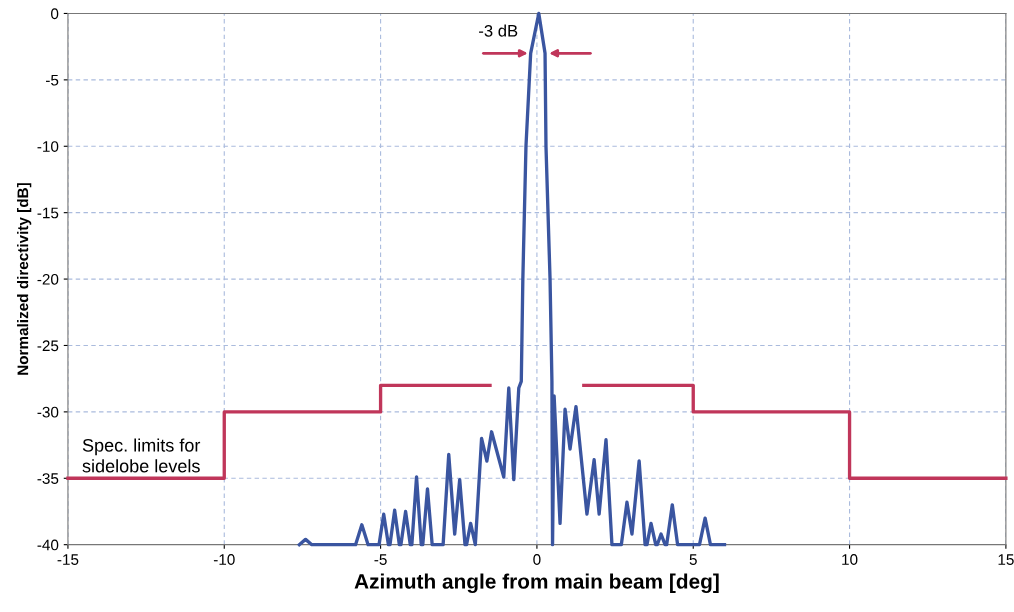  What do you see at coordinates (48, 346) in the screenshot?
I see `y-tick-label: -25` at bounding box center [48, 346].